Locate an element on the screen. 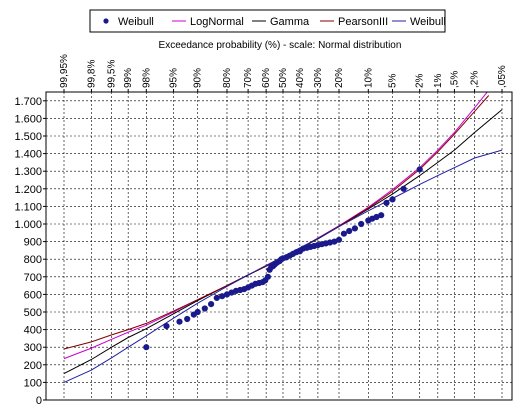 Image resolution: width=526 pixels, height=414 pixels. y-tick-label: 0 is located at coordinates (39, 401).